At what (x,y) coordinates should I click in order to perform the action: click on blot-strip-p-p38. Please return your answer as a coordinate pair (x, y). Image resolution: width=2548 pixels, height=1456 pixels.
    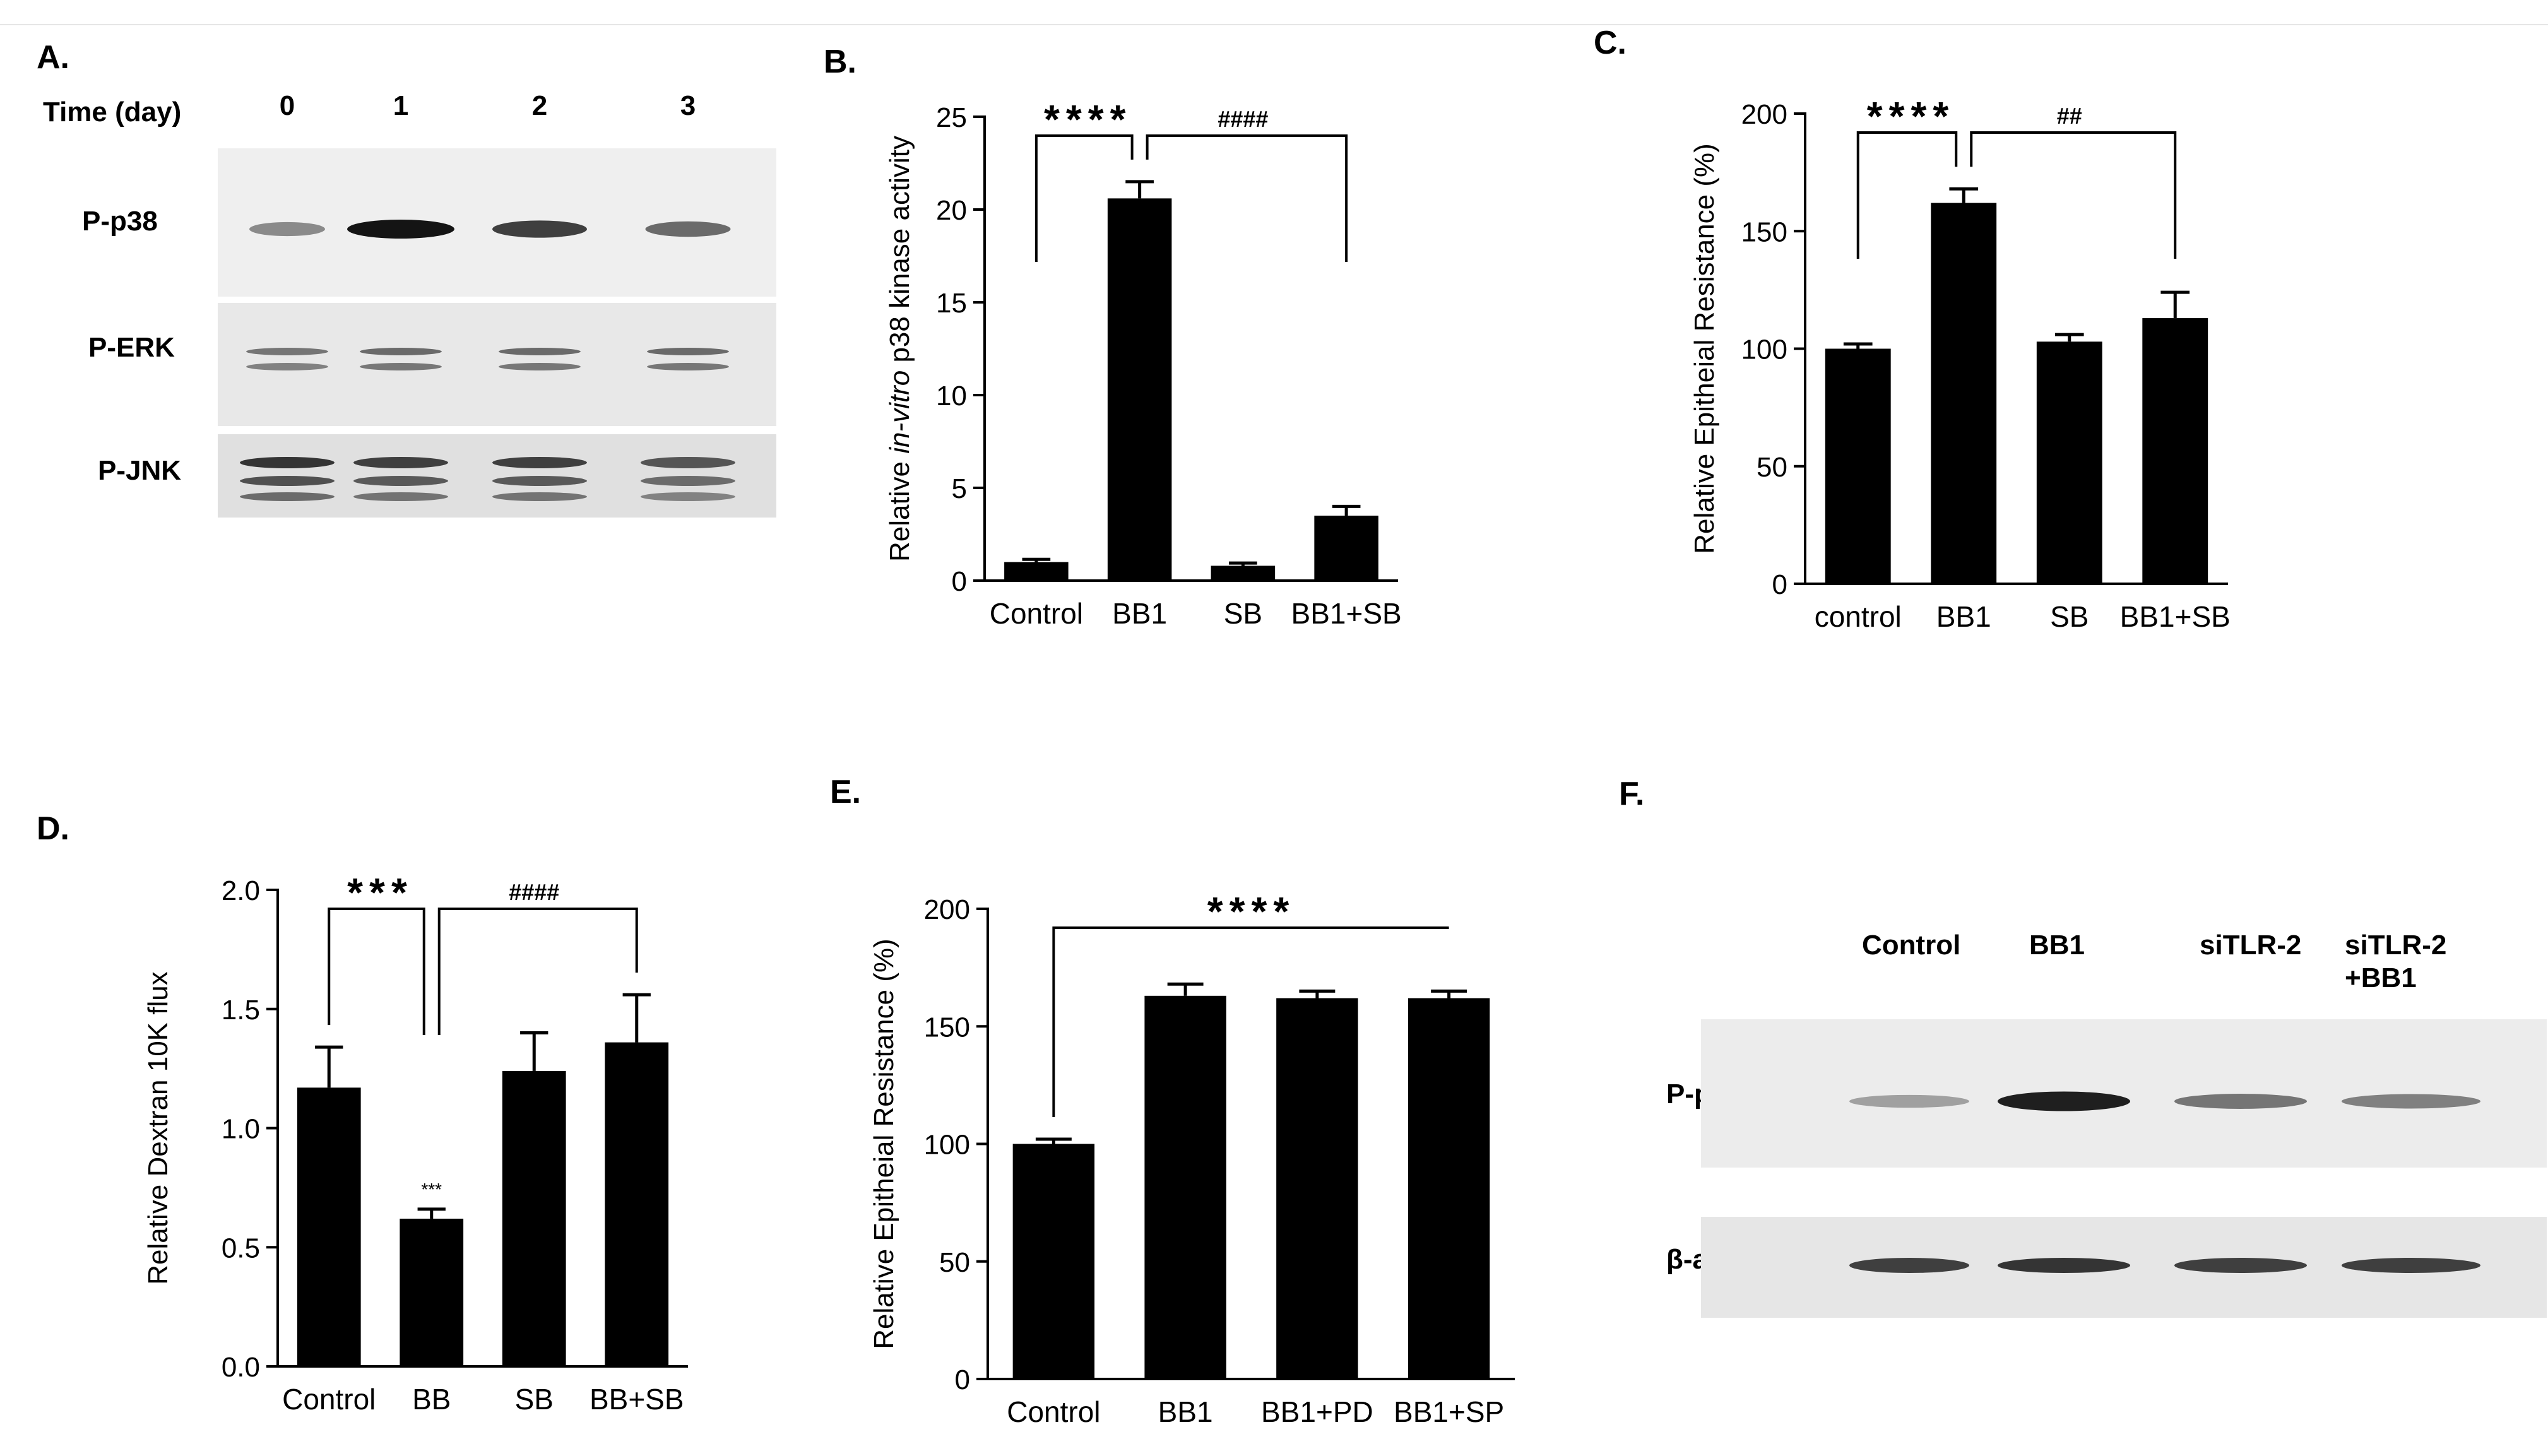
    Looking at the image, I should click on (2124, 1093).